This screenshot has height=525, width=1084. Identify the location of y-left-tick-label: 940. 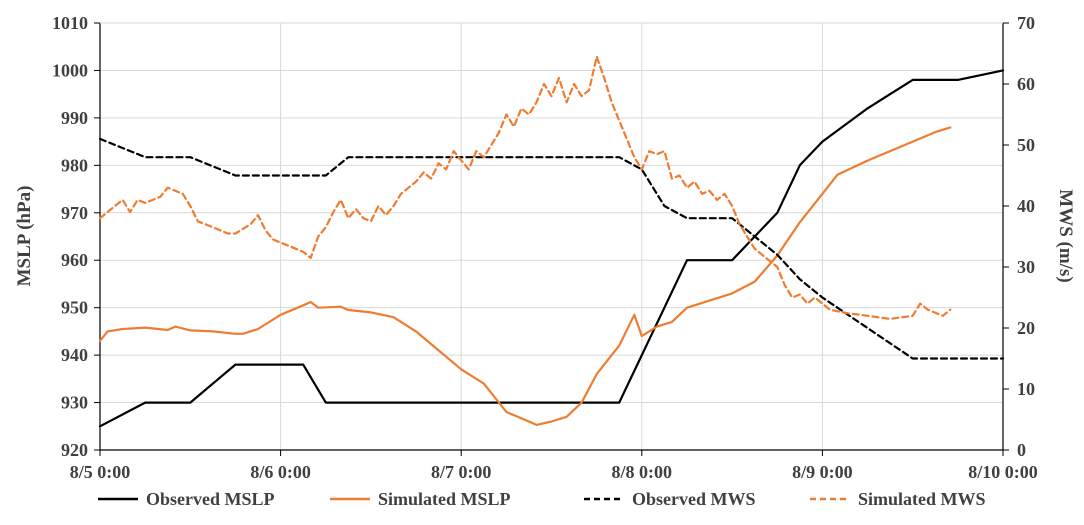
(74, 355).